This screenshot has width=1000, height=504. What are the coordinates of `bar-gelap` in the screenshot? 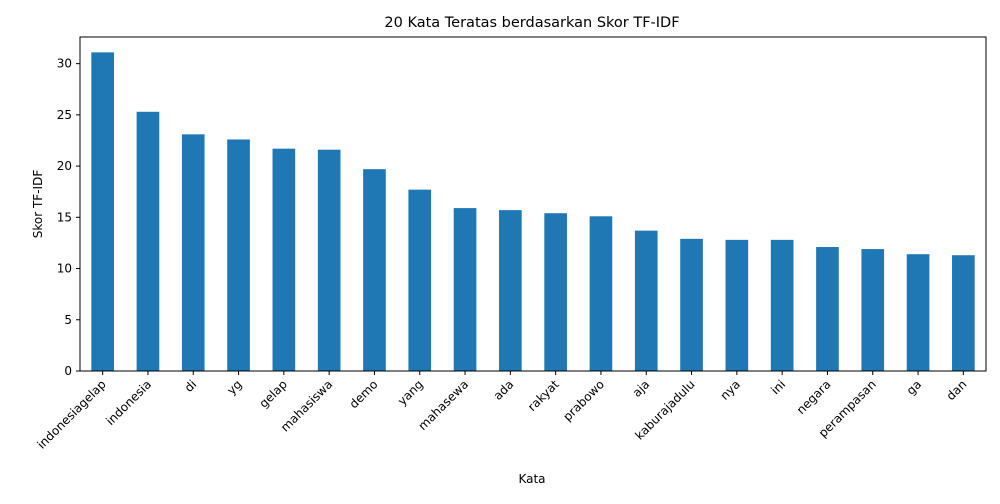 It's located at (284, 259).